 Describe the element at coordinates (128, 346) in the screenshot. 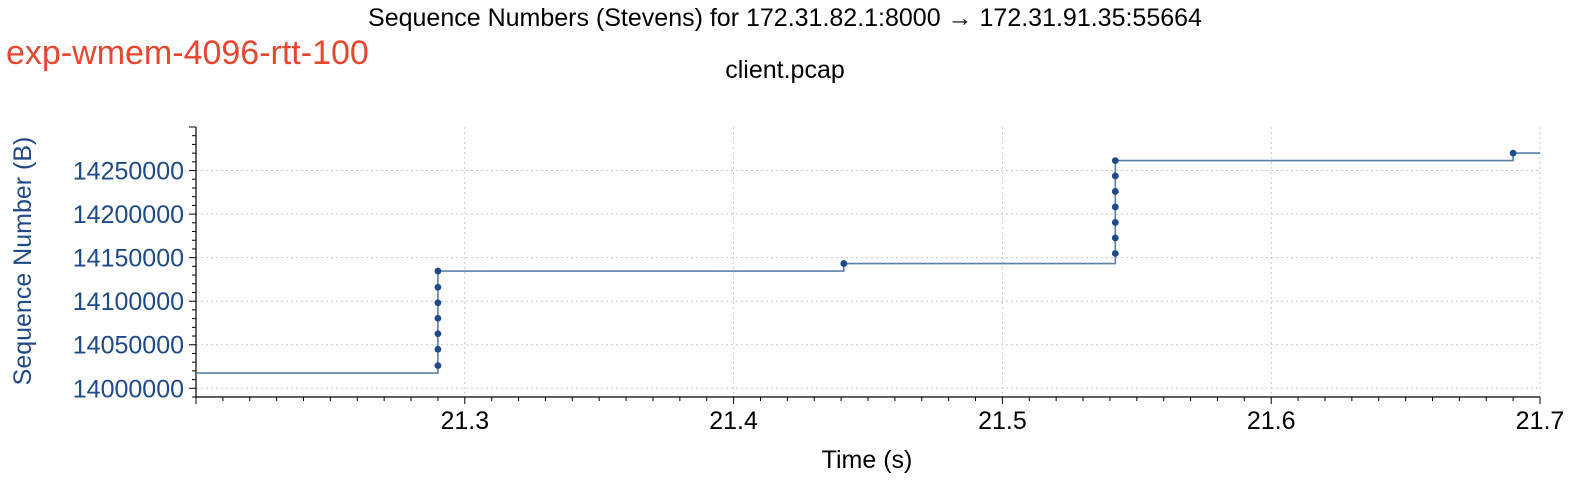

I see `y-tick-label: 14050000` at that location.